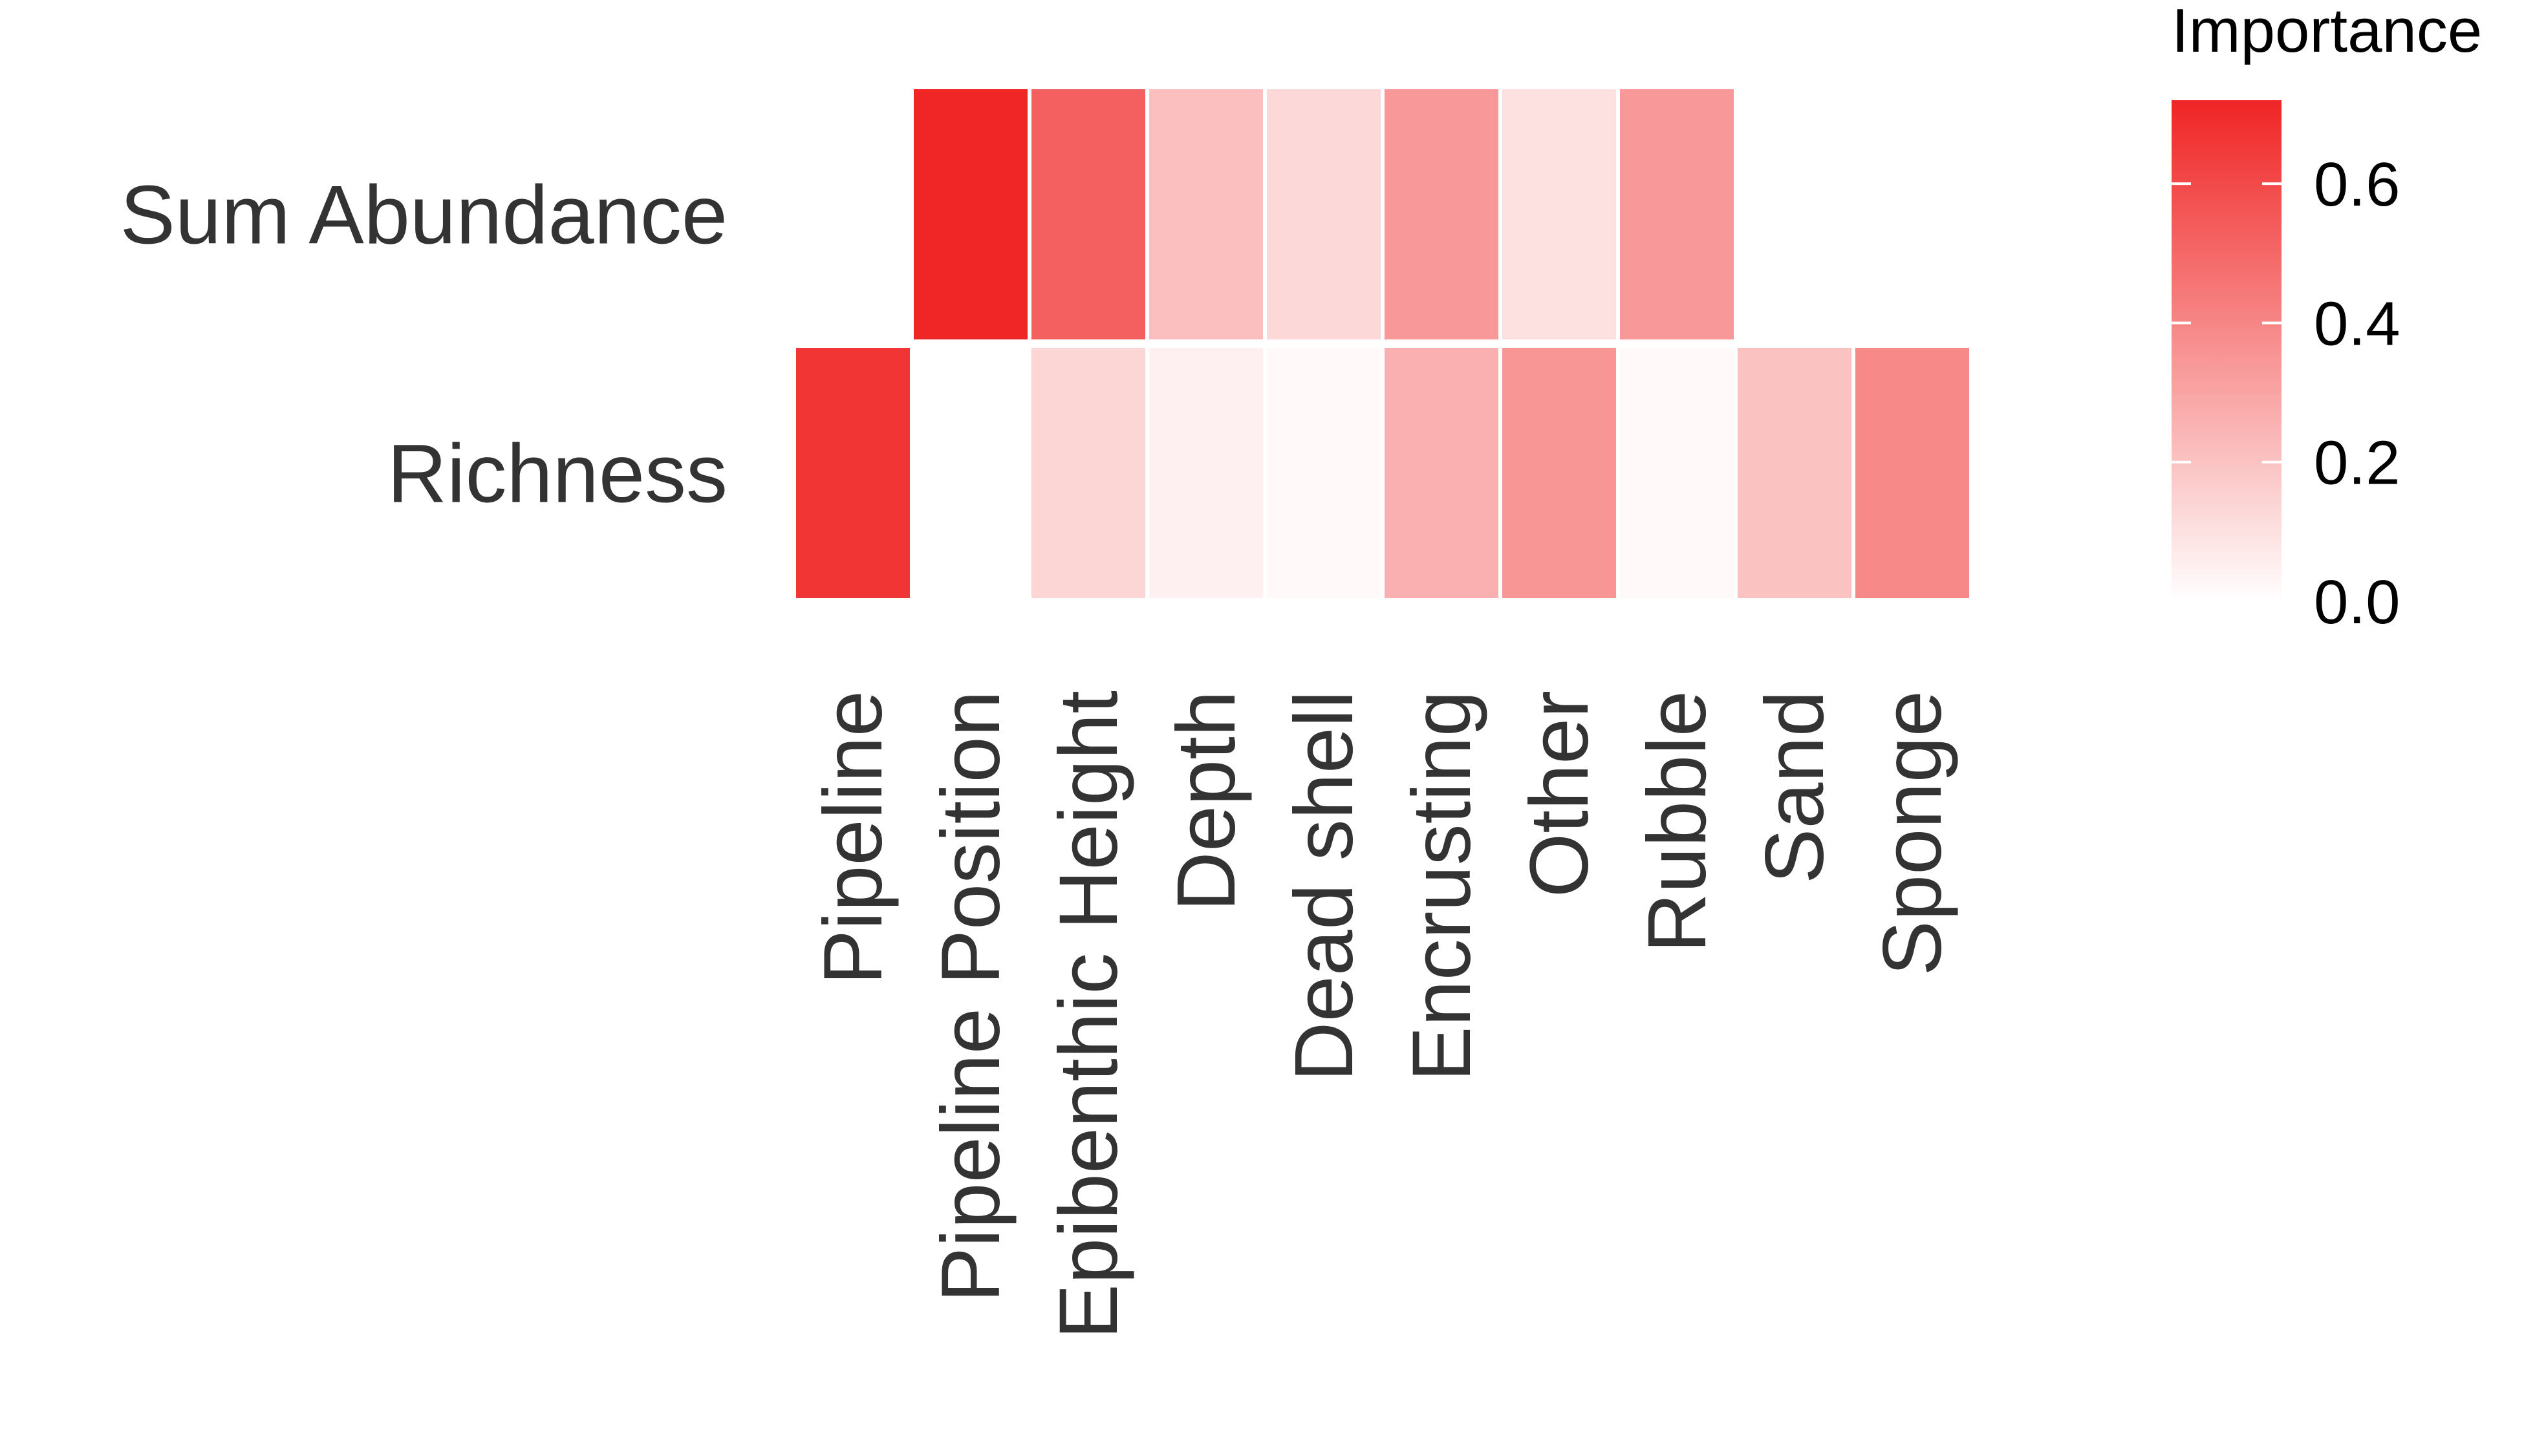 This screenshot has height=1456, width=2546. I want to click on y-tick-label: Sum Abundance, so click(424, 215).